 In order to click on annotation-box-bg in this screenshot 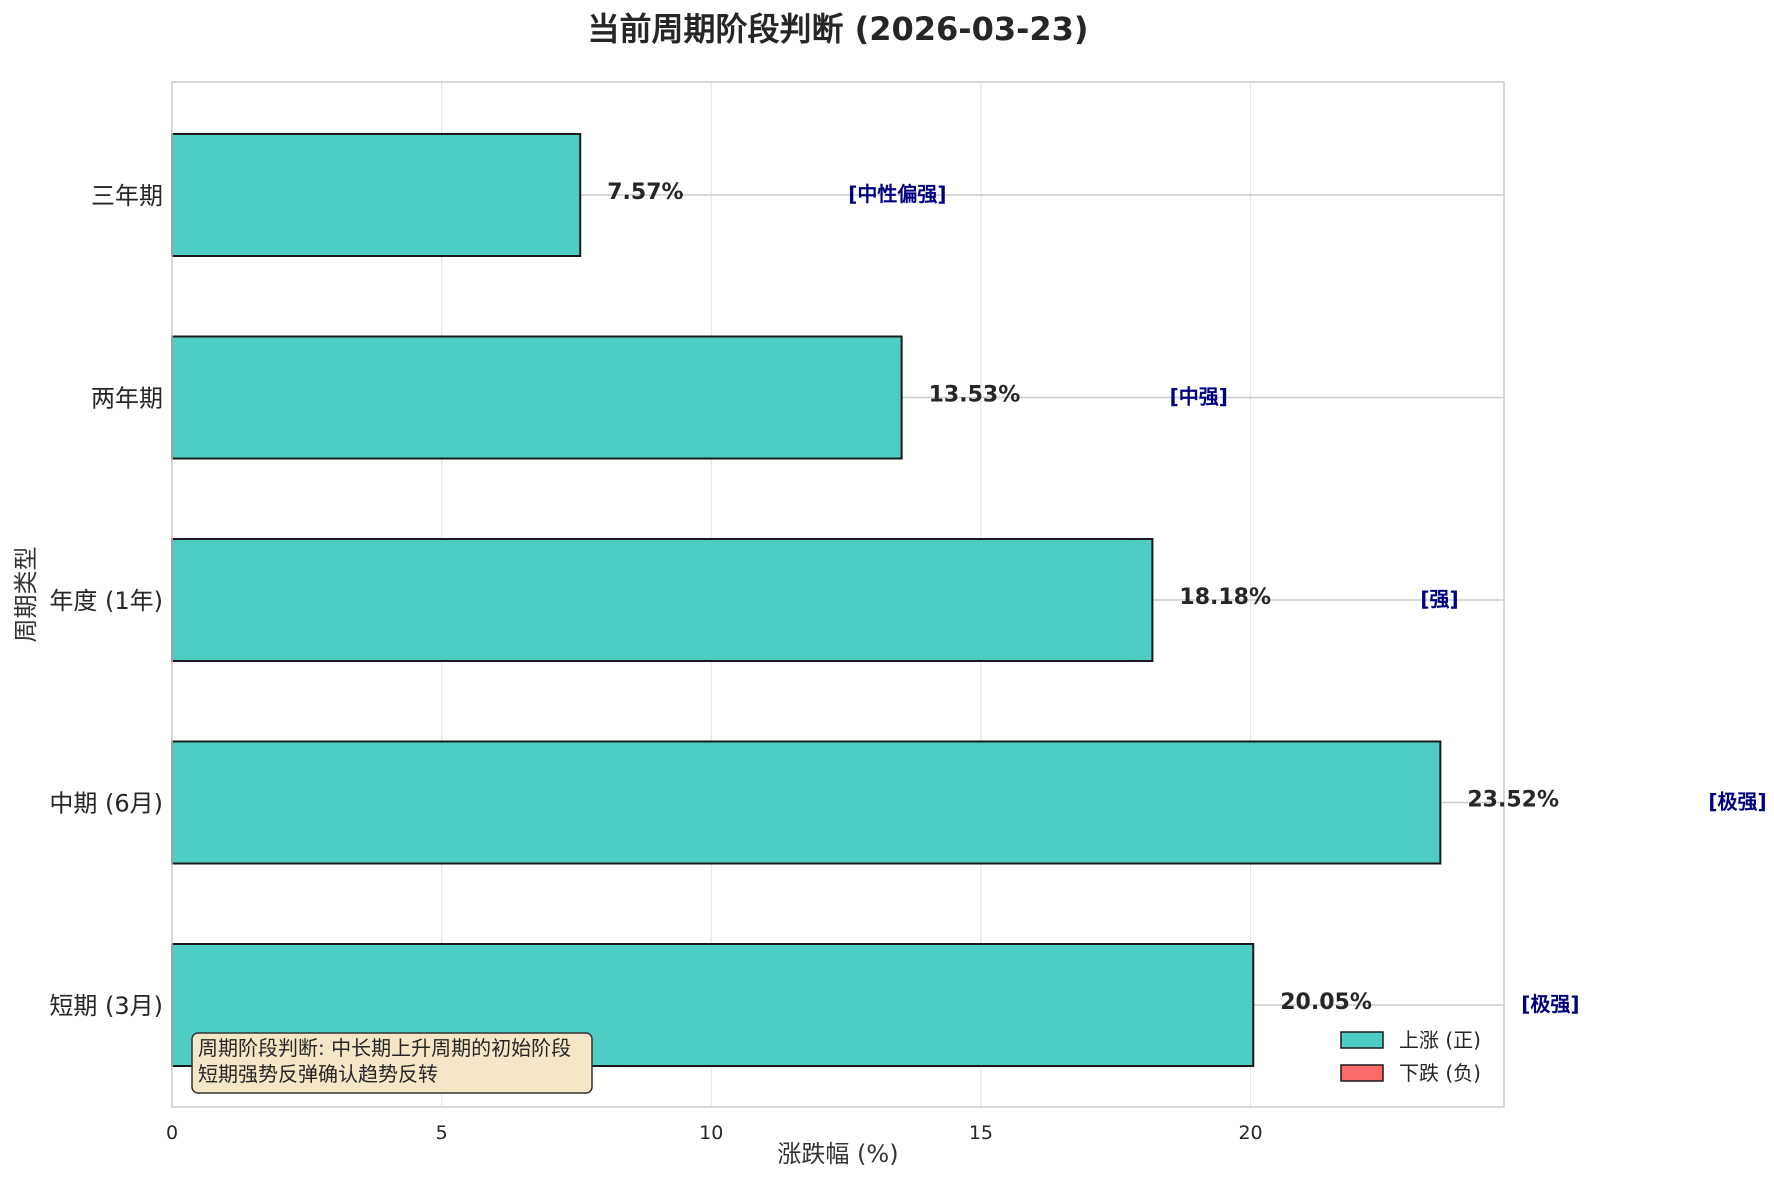, I will do `click(392, 1063)`.